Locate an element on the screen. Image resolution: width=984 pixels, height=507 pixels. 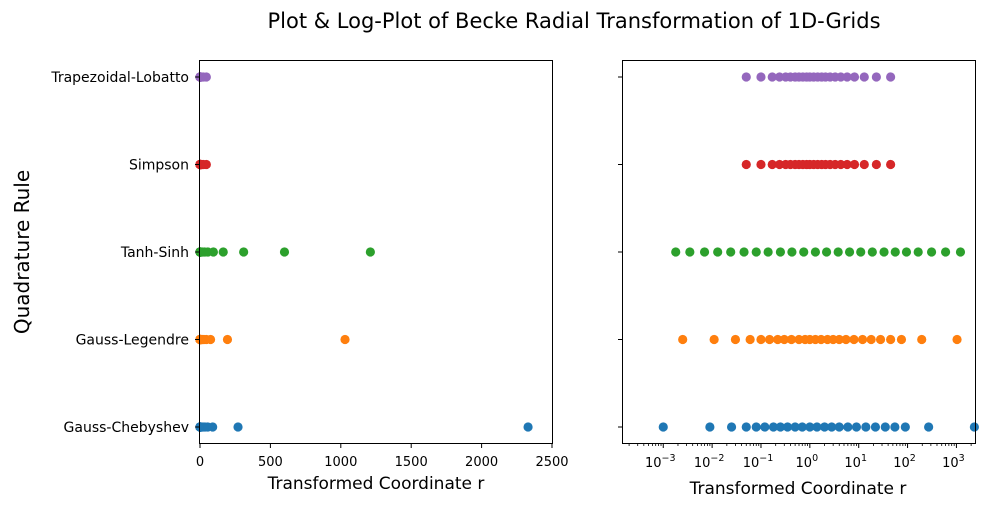
x-tick-label: 10⁻³ is located at coordinates (660, 462).